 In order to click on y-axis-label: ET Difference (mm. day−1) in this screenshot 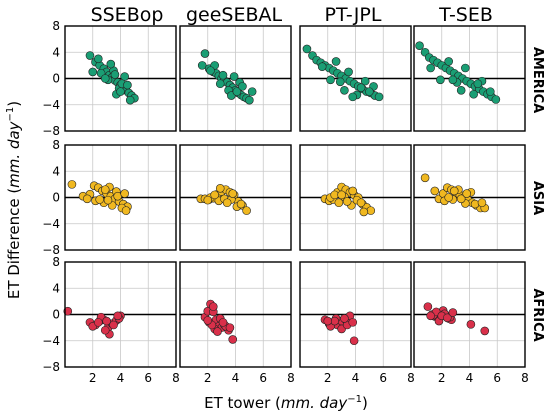, I will do `click(14, 200)`.